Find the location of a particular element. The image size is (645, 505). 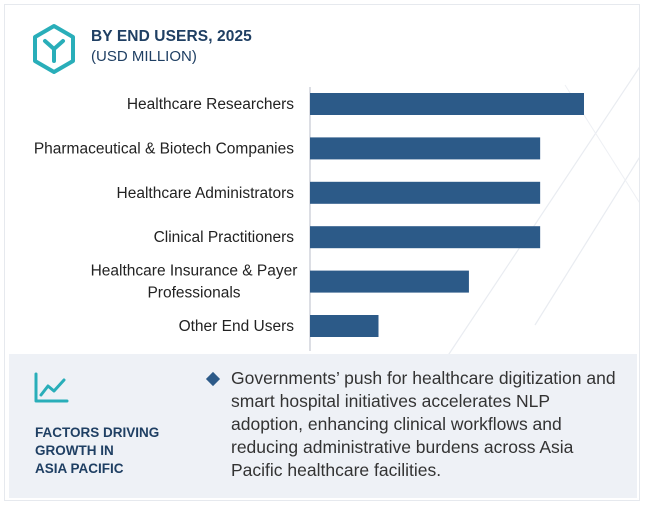

category-label: Clinical Practitioners is located at coordinates (224, 237).